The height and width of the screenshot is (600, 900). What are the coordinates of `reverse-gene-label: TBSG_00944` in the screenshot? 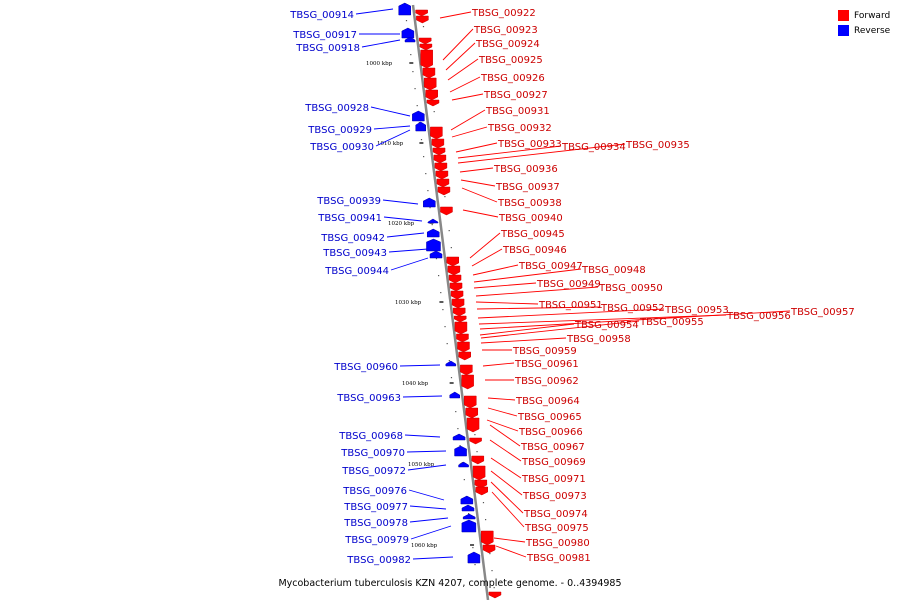 It's located at (356, 271).